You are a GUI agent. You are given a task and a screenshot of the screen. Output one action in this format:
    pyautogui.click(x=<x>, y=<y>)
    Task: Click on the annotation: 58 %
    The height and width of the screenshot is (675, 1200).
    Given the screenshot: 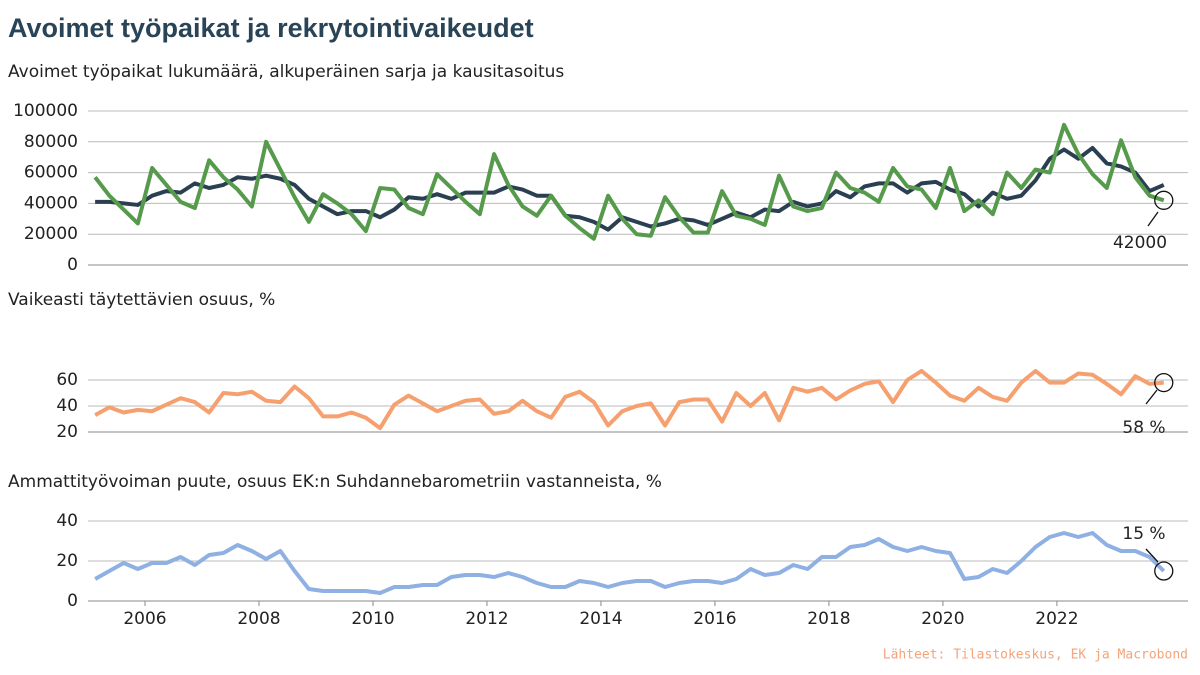 What is the action you would take?
    pyautogui.click(x=1143, y=428)
    